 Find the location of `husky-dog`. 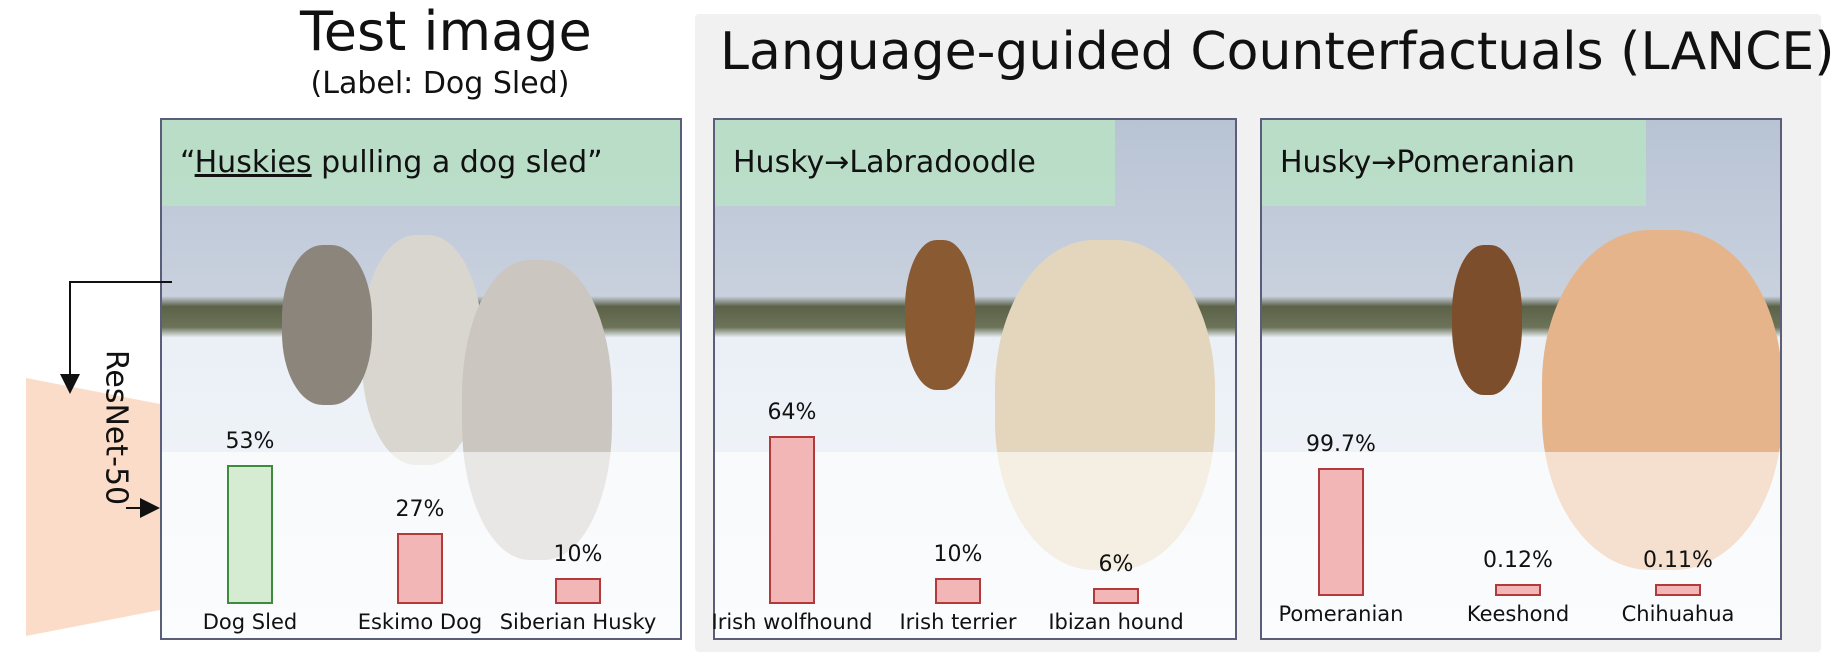

husky-dog is located at coordinates (327, 325).